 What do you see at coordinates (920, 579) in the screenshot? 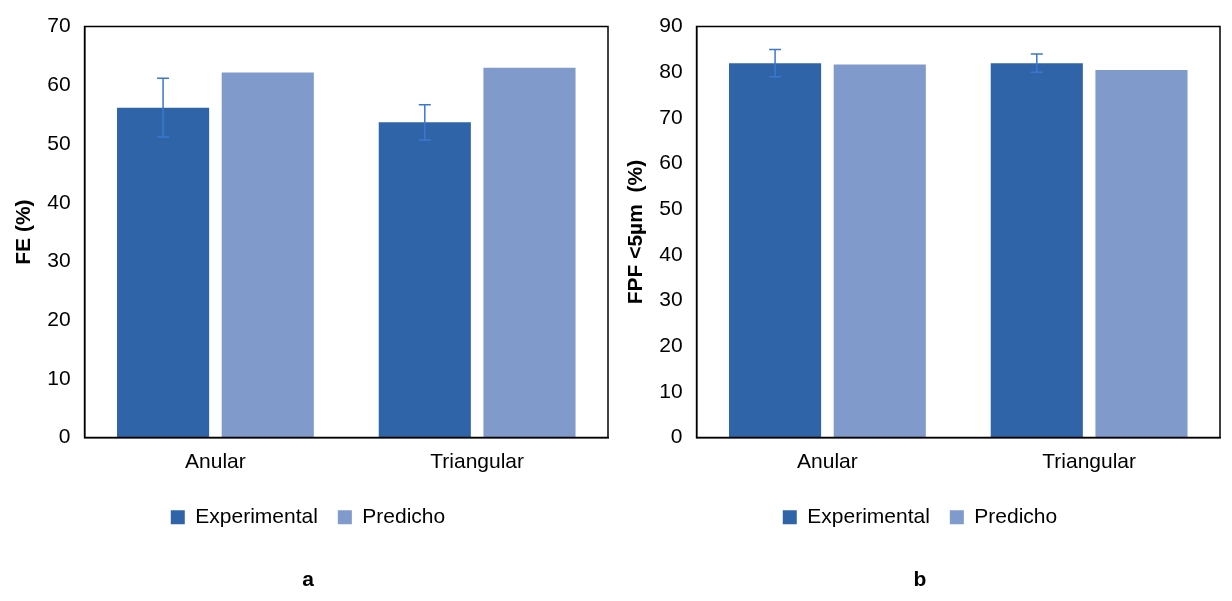
I see `text: b` at bounding box center [920, 579].